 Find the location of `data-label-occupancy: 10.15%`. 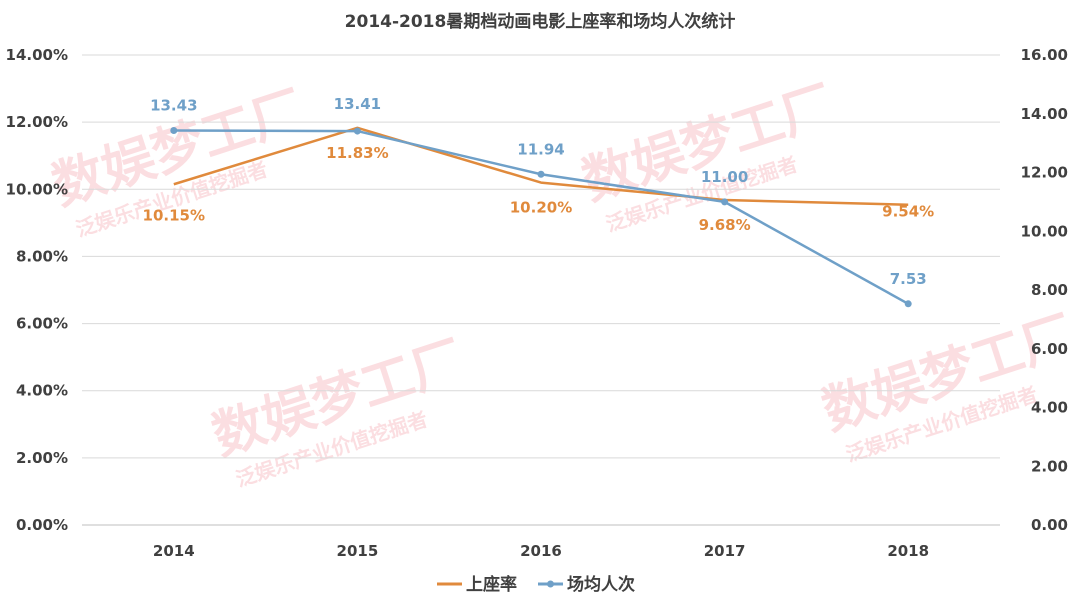

data-label-occupancy: 10.15% is located at coordinates (174, 215).